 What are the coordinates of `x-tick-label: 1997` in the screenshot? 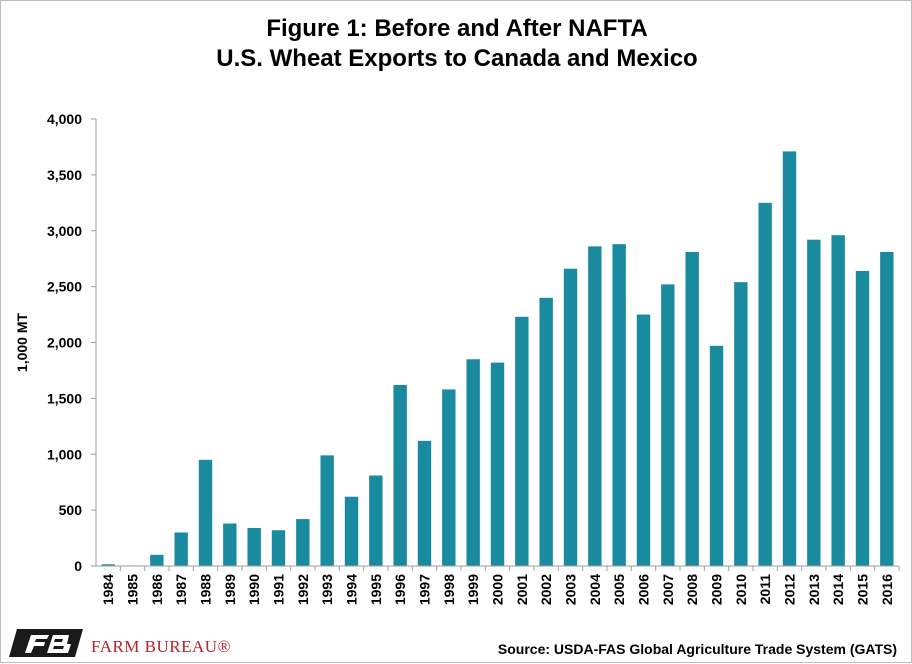 It's located at (425, 589).